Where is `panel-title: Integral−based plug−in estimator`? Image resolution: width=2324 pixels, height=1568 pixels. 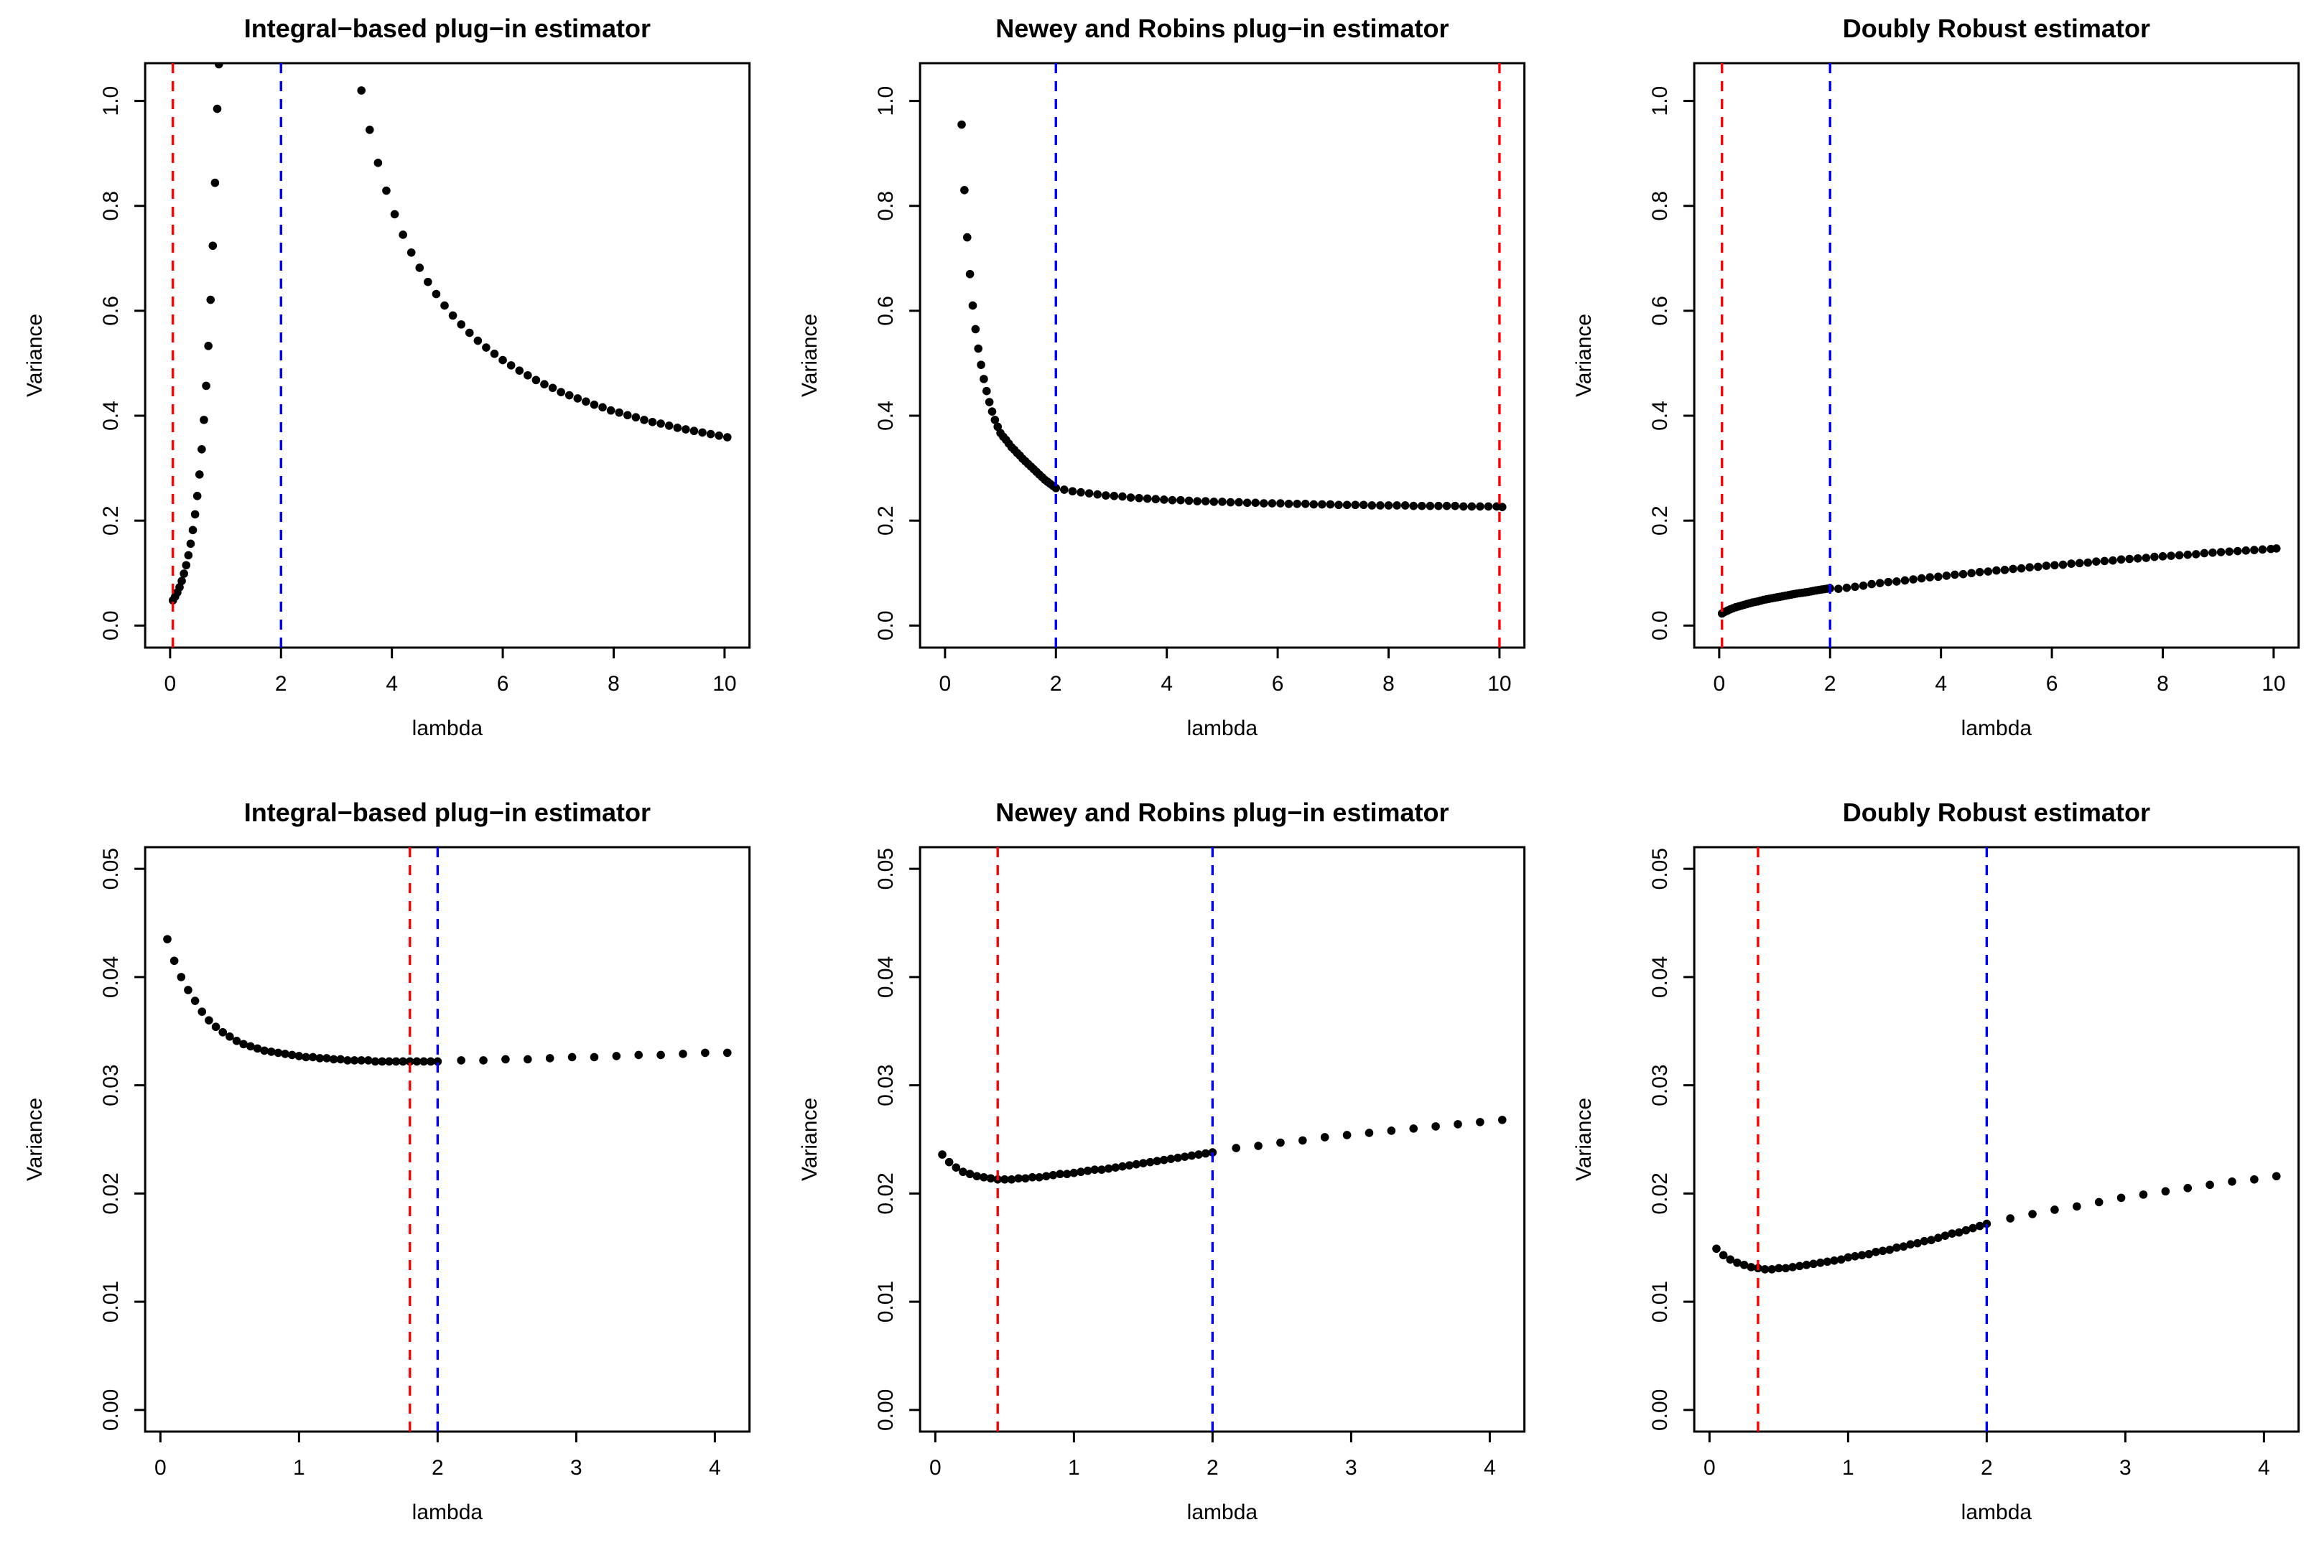
panel-title: Integral−based plug−in estimator is located at coordinates (447, 812).